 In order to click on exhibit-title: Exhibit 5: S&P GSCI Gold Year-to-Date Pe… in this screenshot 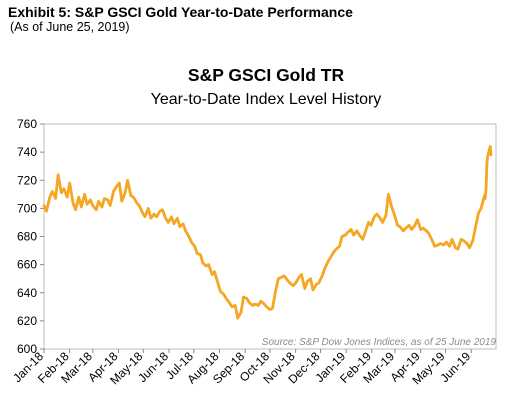, I will do `click(180, 12)`.